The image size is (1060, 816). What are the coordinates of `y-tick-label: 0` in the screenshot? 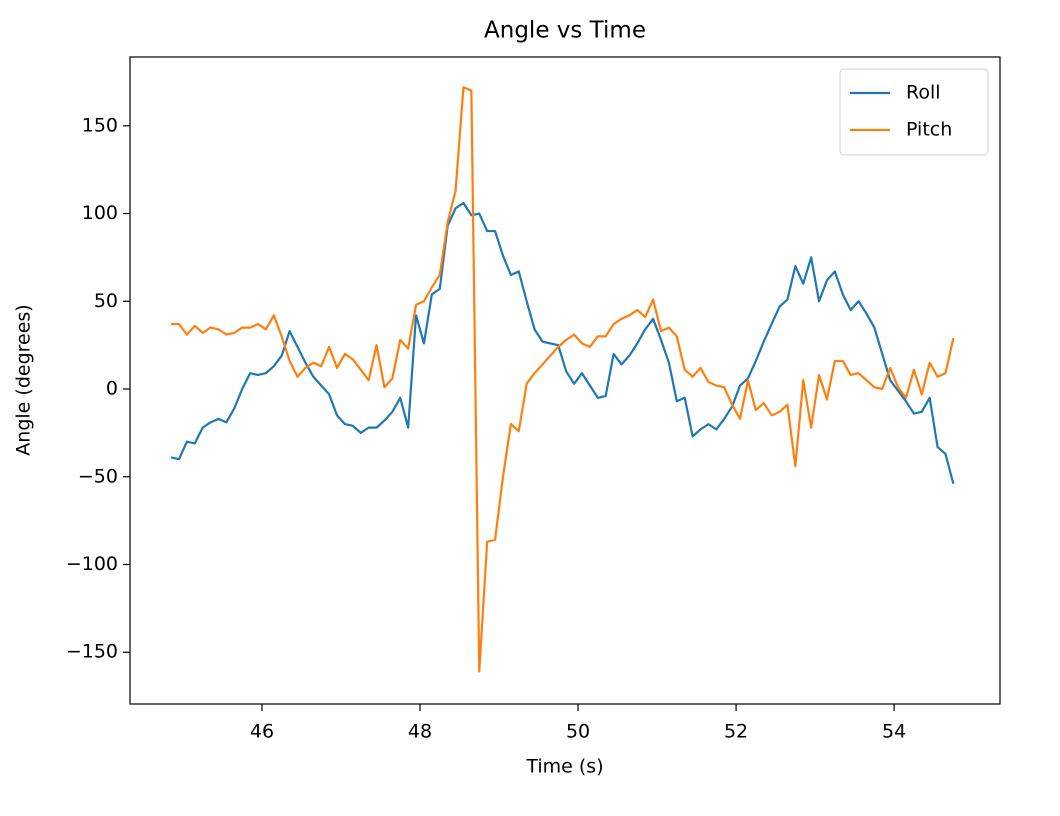 It's located at (112, 389).